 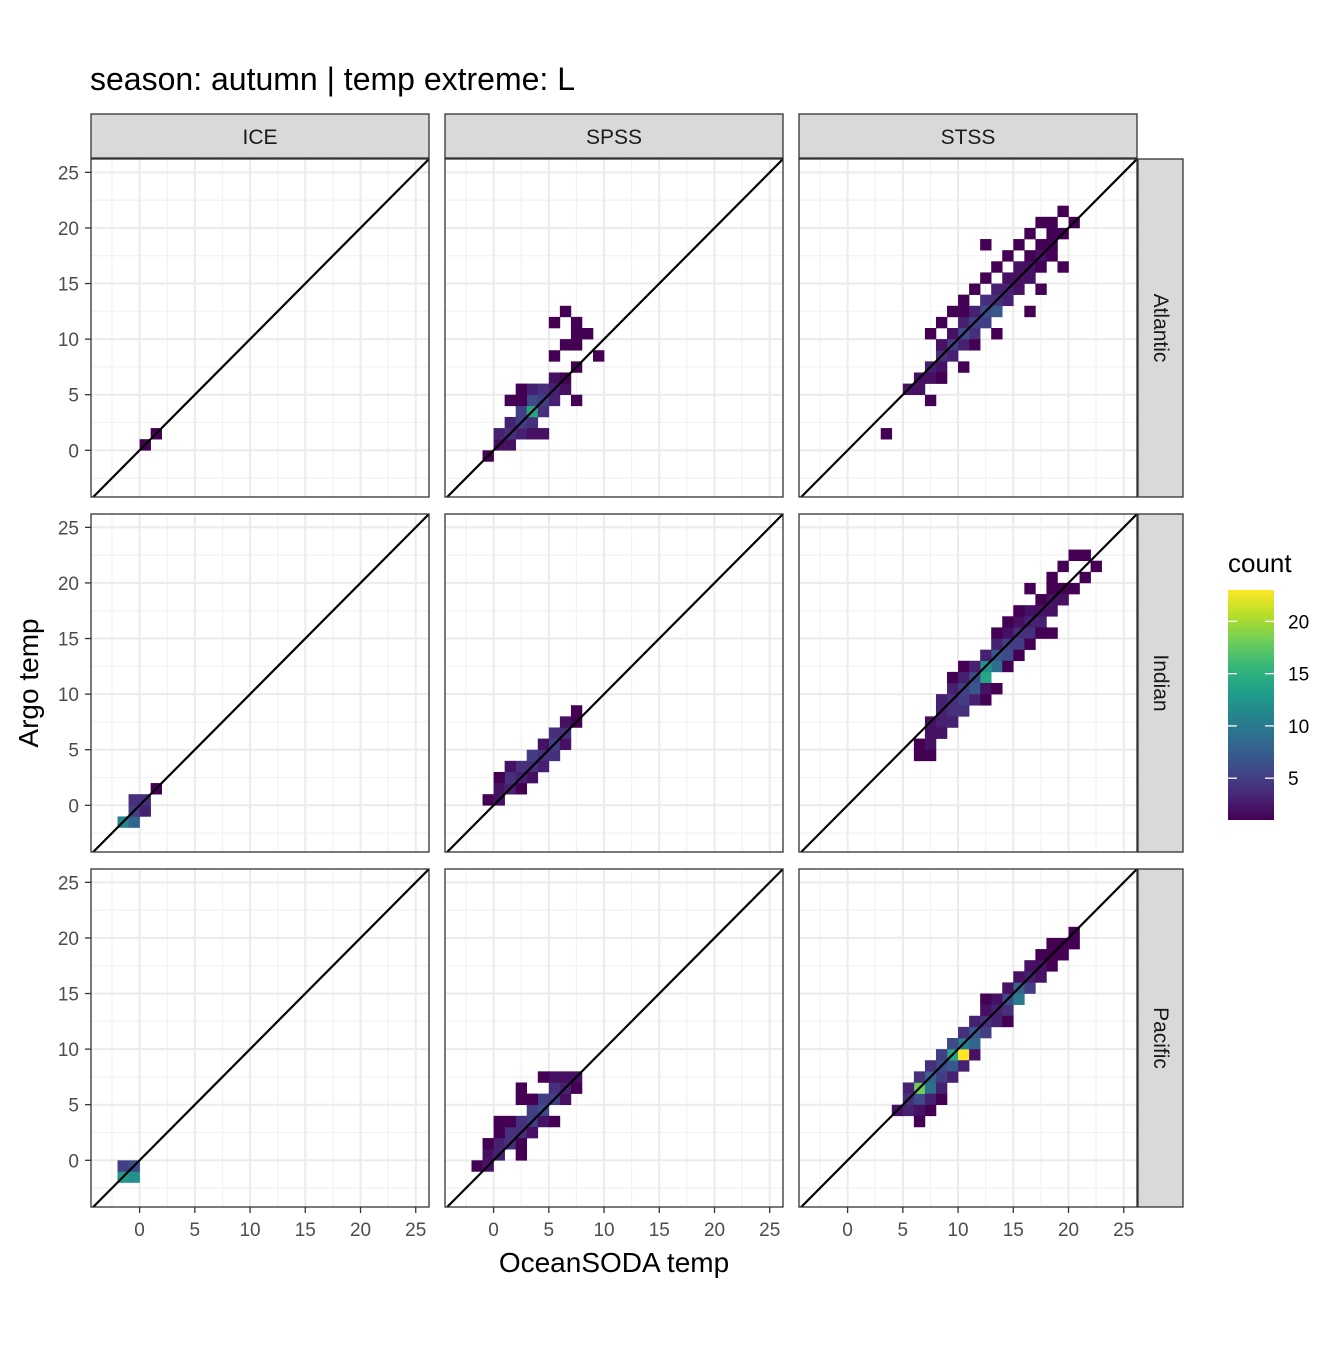 I want to click on y-tick-label: 20, so click(x=68, y=584).